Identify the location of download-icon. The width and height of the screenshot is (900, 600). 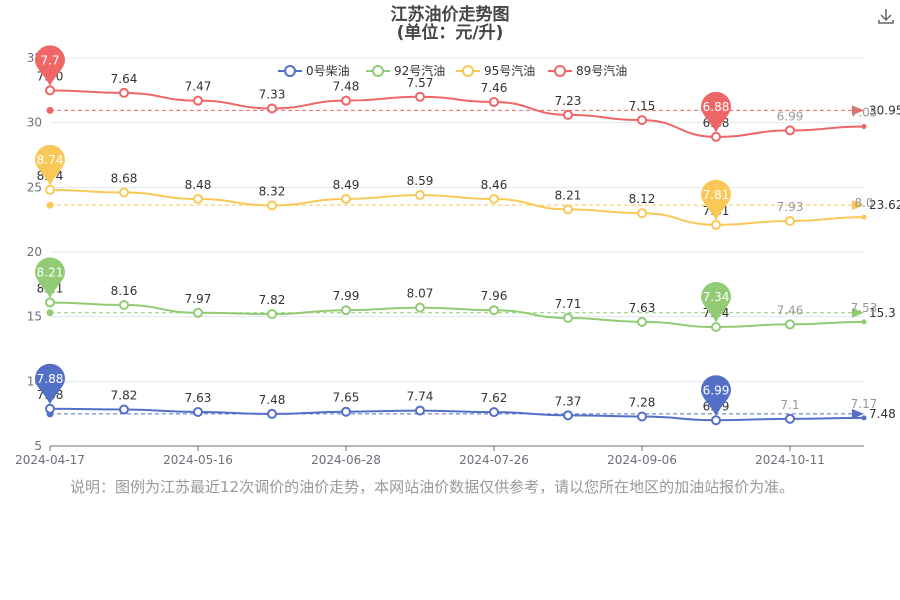
(886, 16).